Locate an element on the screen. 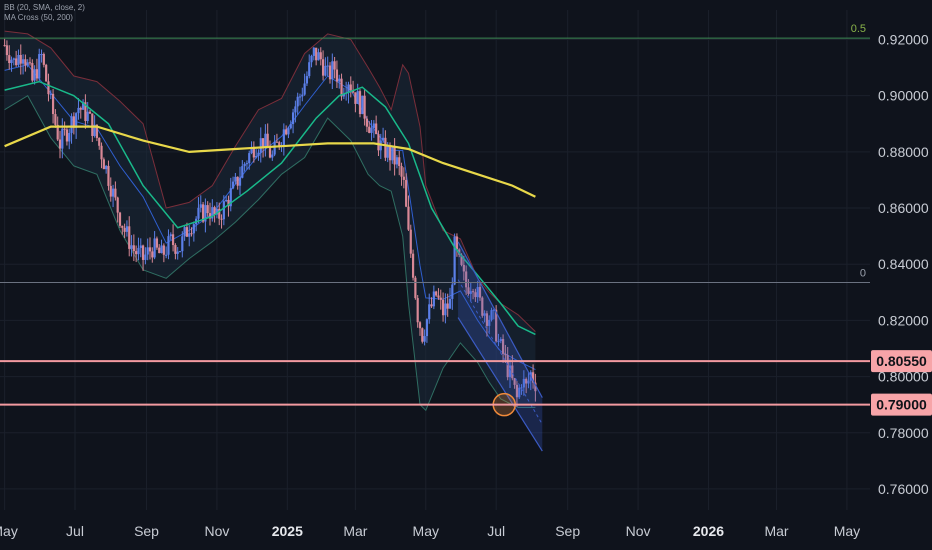  channel-fill is located at coordinates (500, 346).